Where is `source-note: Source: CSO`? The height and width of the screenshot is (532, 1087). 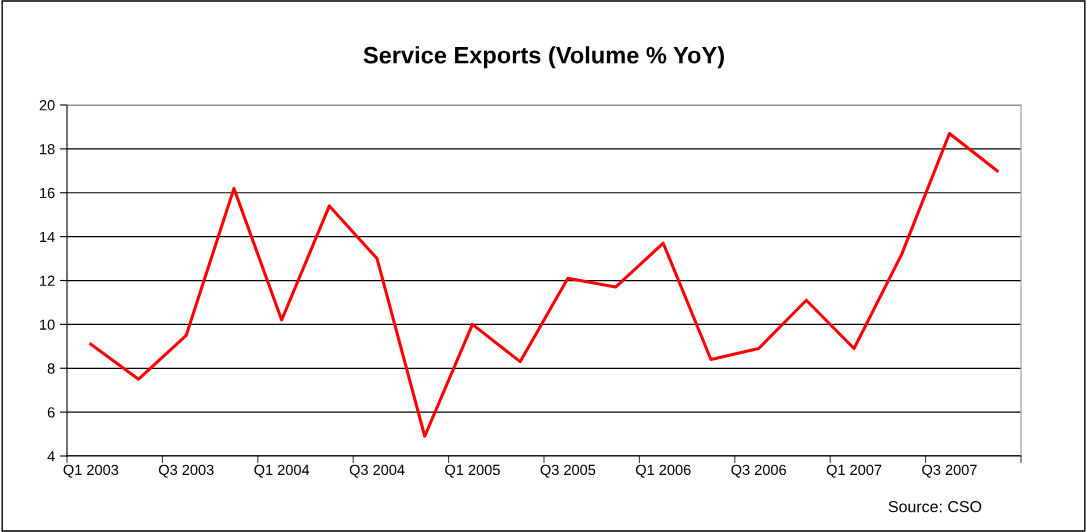
source-note: Source: CSO is located at coordinates (935, 506).